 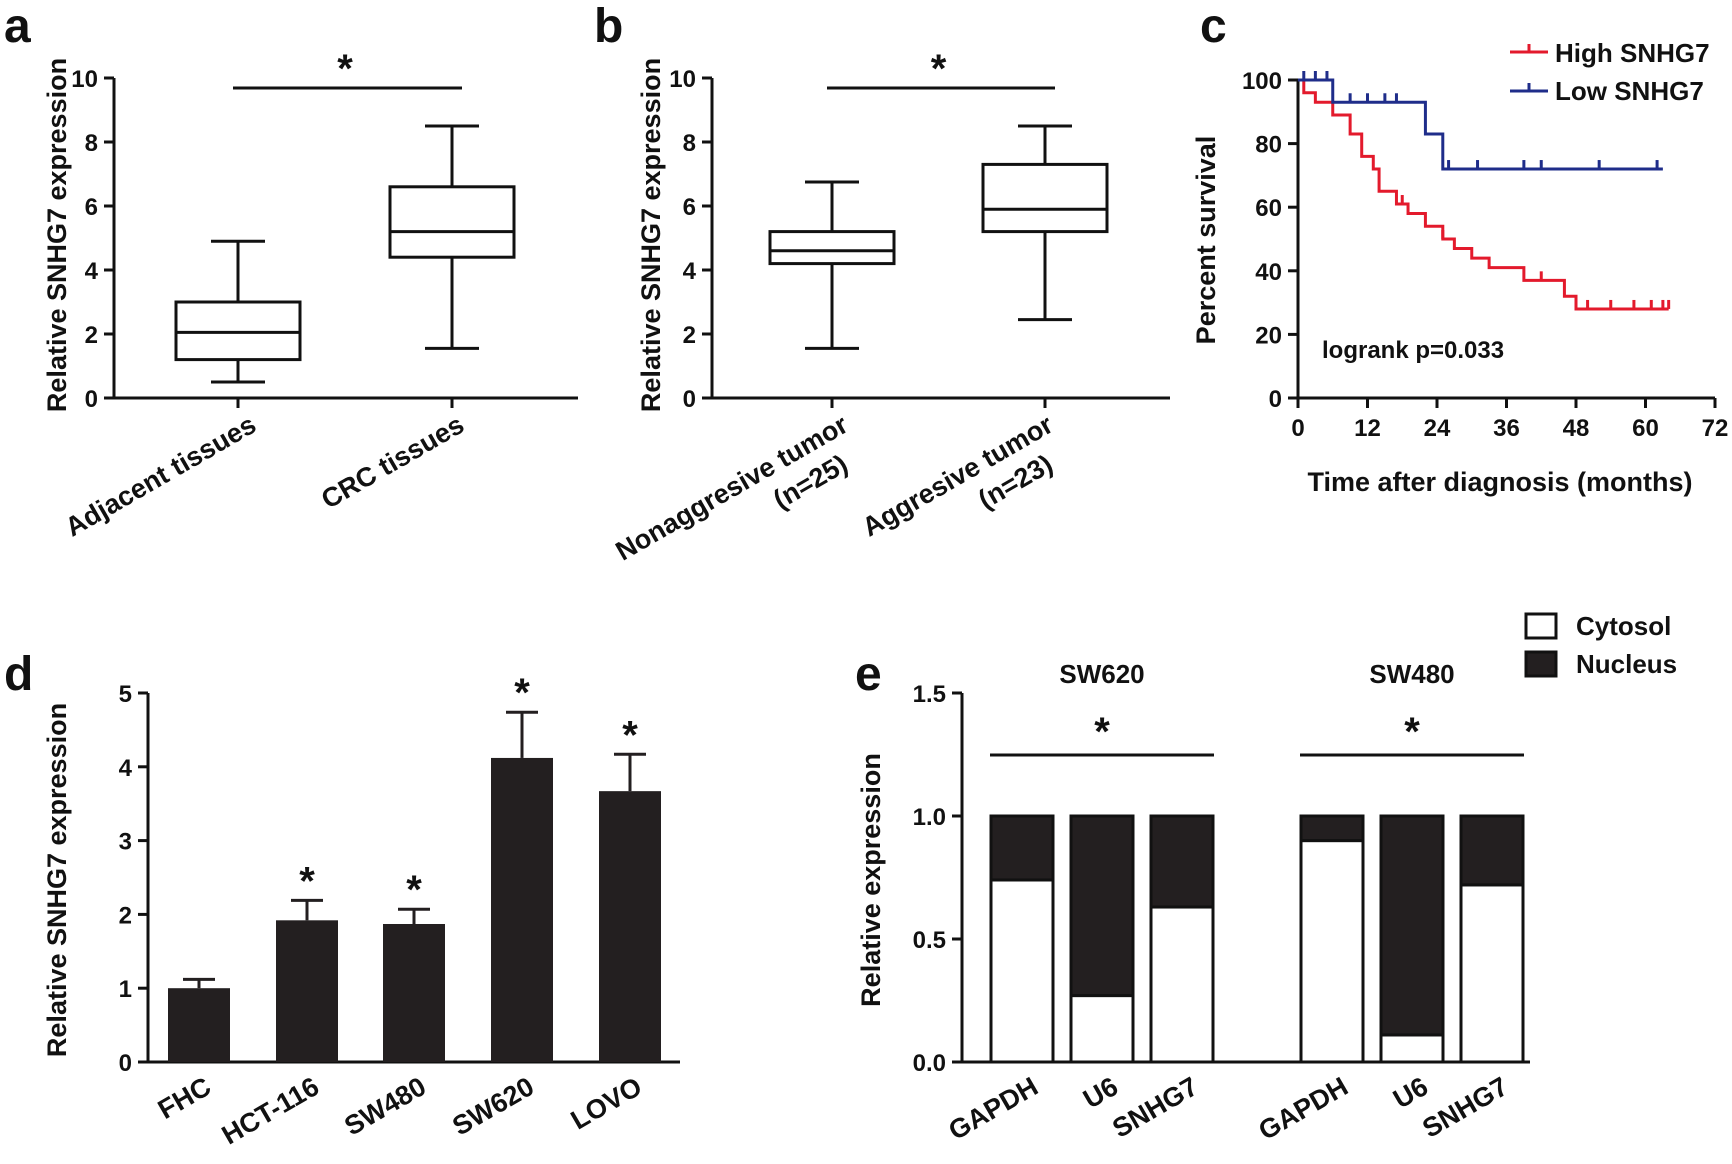 What do you see at coordinates (689, 207) in the screenshot?
I see `panel-b-y-tick-label: 6` at bounding box center [689, 207].